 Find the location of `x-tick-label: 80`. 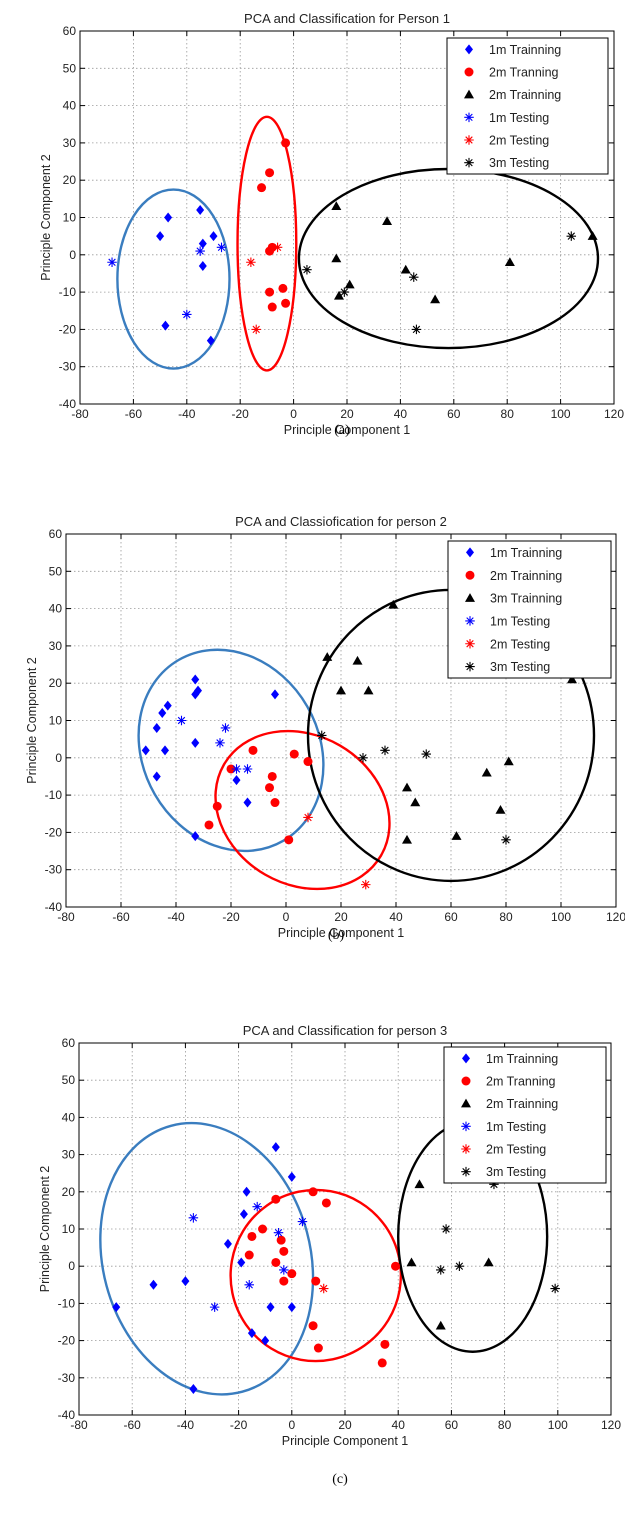

x-tick-label: 80 is located at coordinates (506, 917).